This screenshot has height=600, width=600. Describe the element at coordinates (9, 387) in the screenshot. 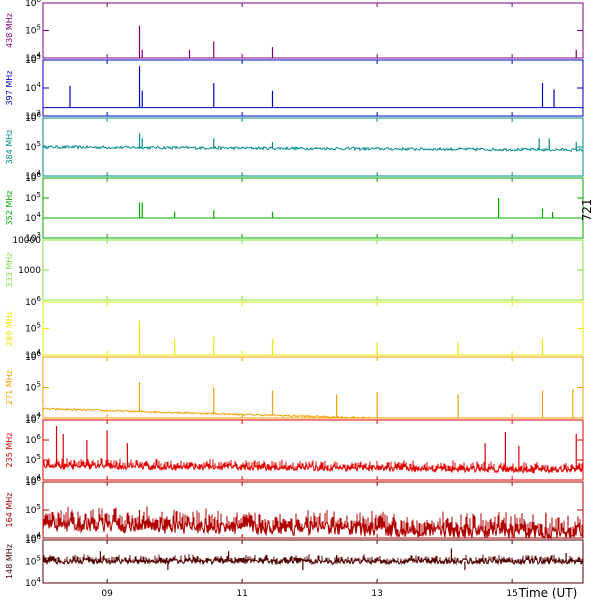

I see `panel-name-label: 271 MHz` at that location.